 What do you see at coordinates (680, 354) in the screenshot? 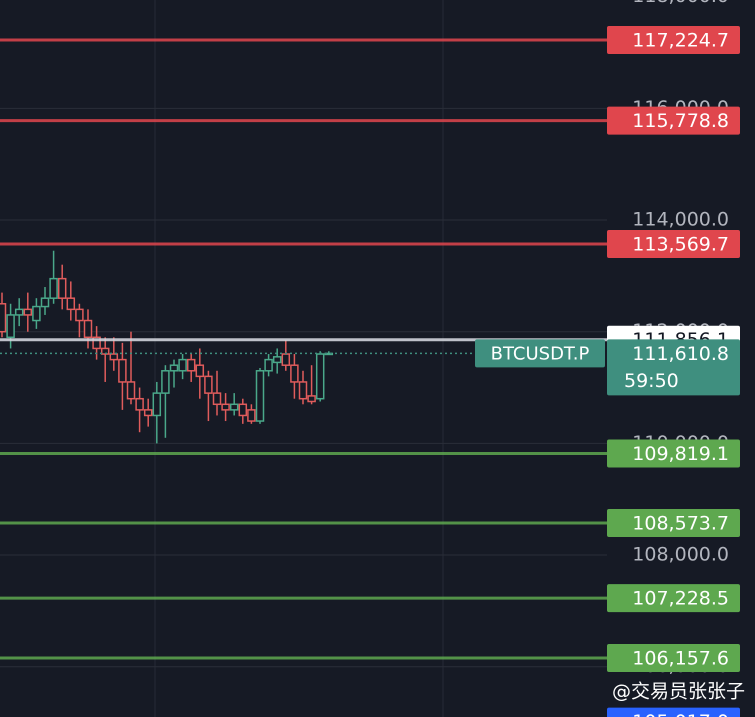
I see `last-price-label: 111,610.8` at bounding box center [680, 354].